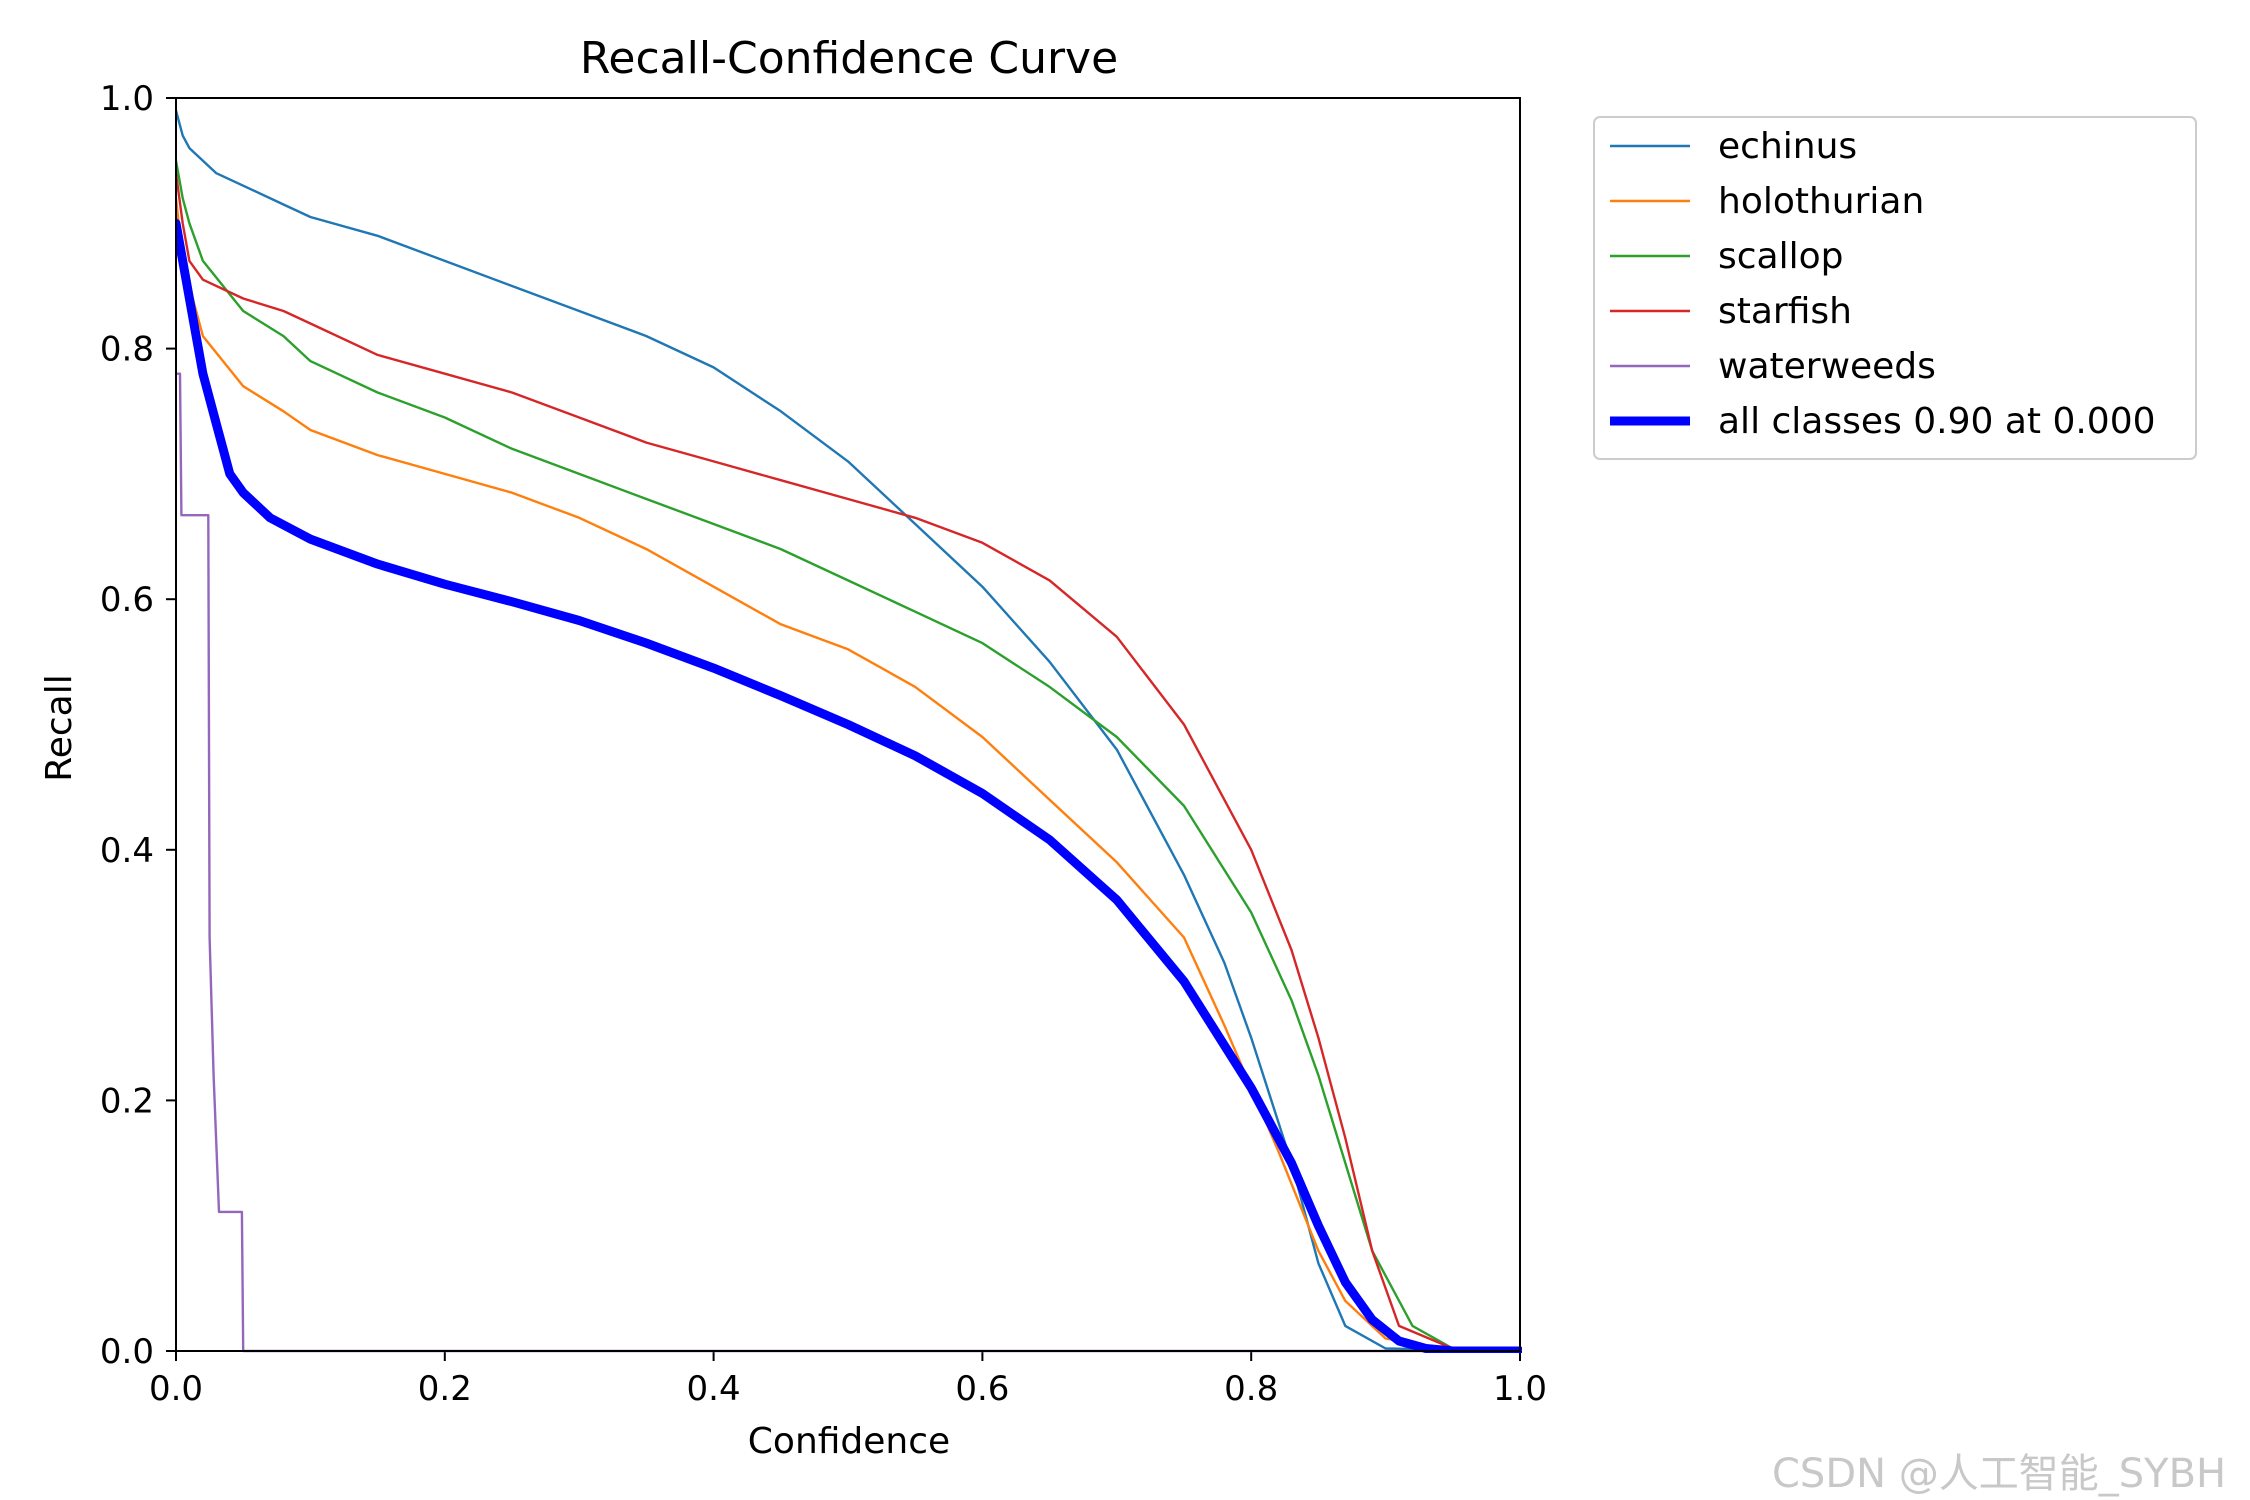 The width and height of the screenshot is (2250, 1500). Describe the element at coordinates (127, 1101) in the screenshot. I see `y-tick-label: 0.2` at that location.